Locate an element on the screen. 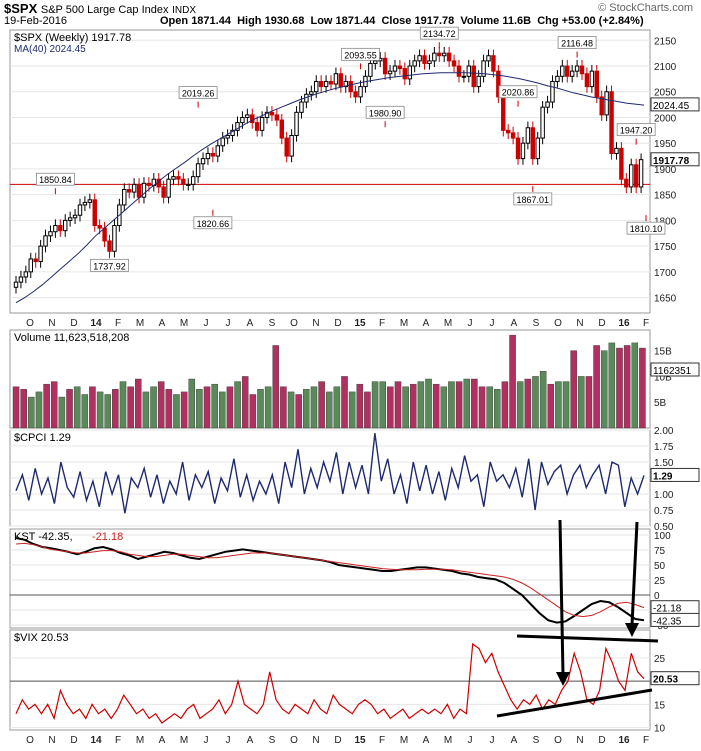  volume-value-tag: 1162351 is located at coordinates (672, 371).